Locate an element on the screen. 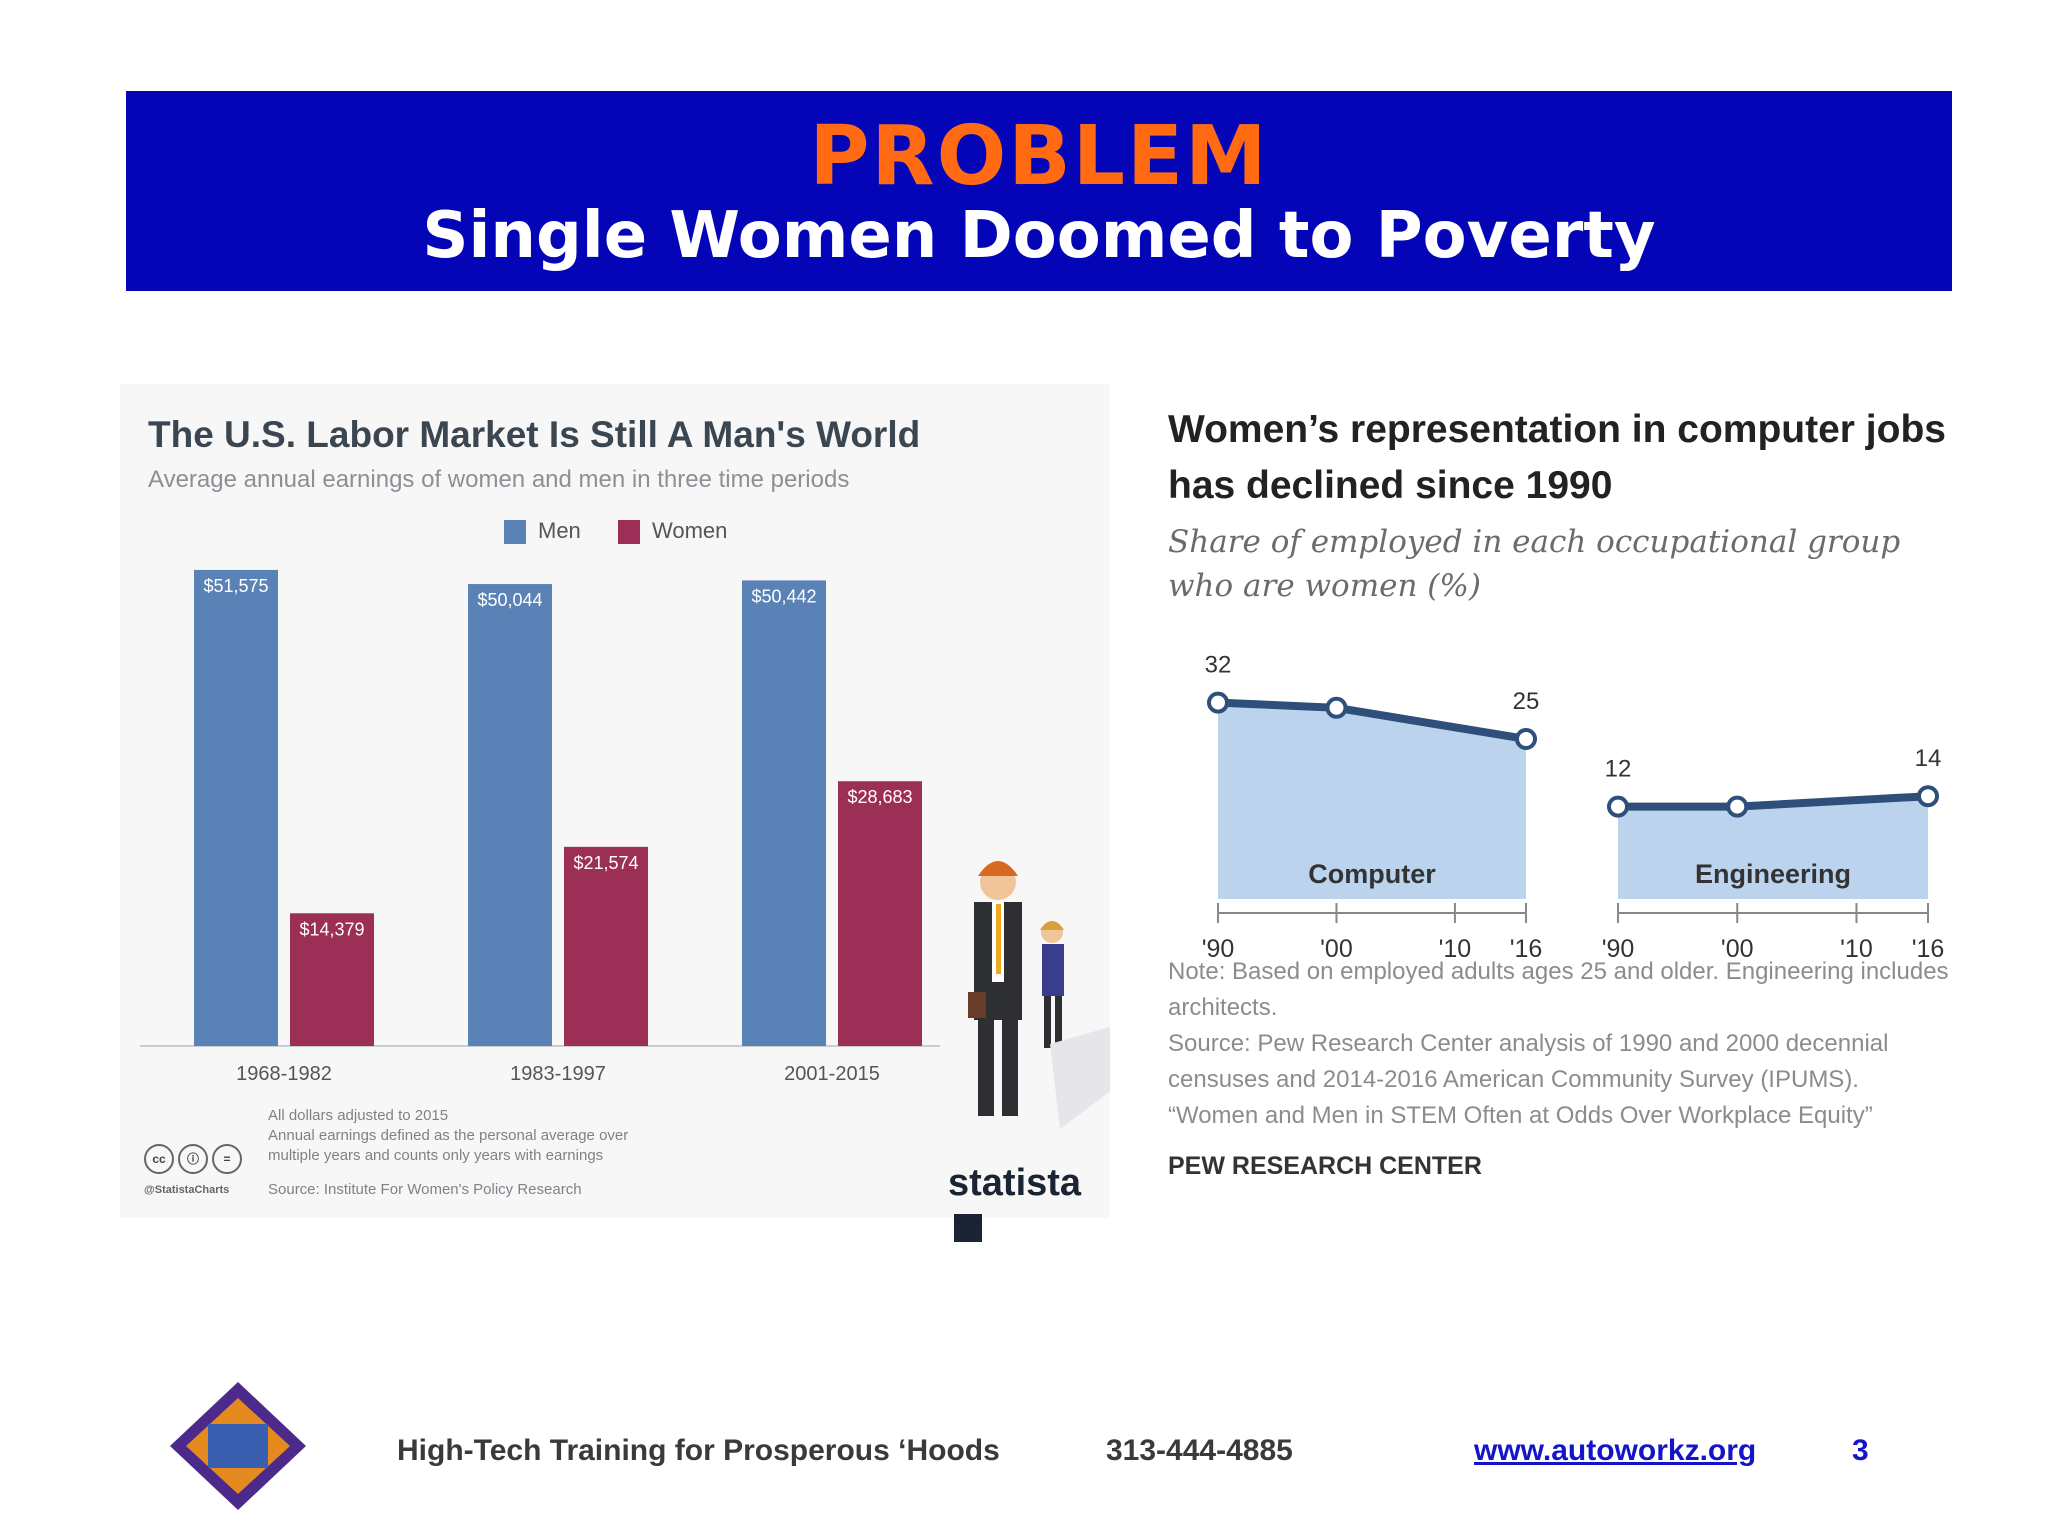 This screenshot has width=2048, height=1536. value-label-last-computer: 25 is located at coordinates (1526, 701).